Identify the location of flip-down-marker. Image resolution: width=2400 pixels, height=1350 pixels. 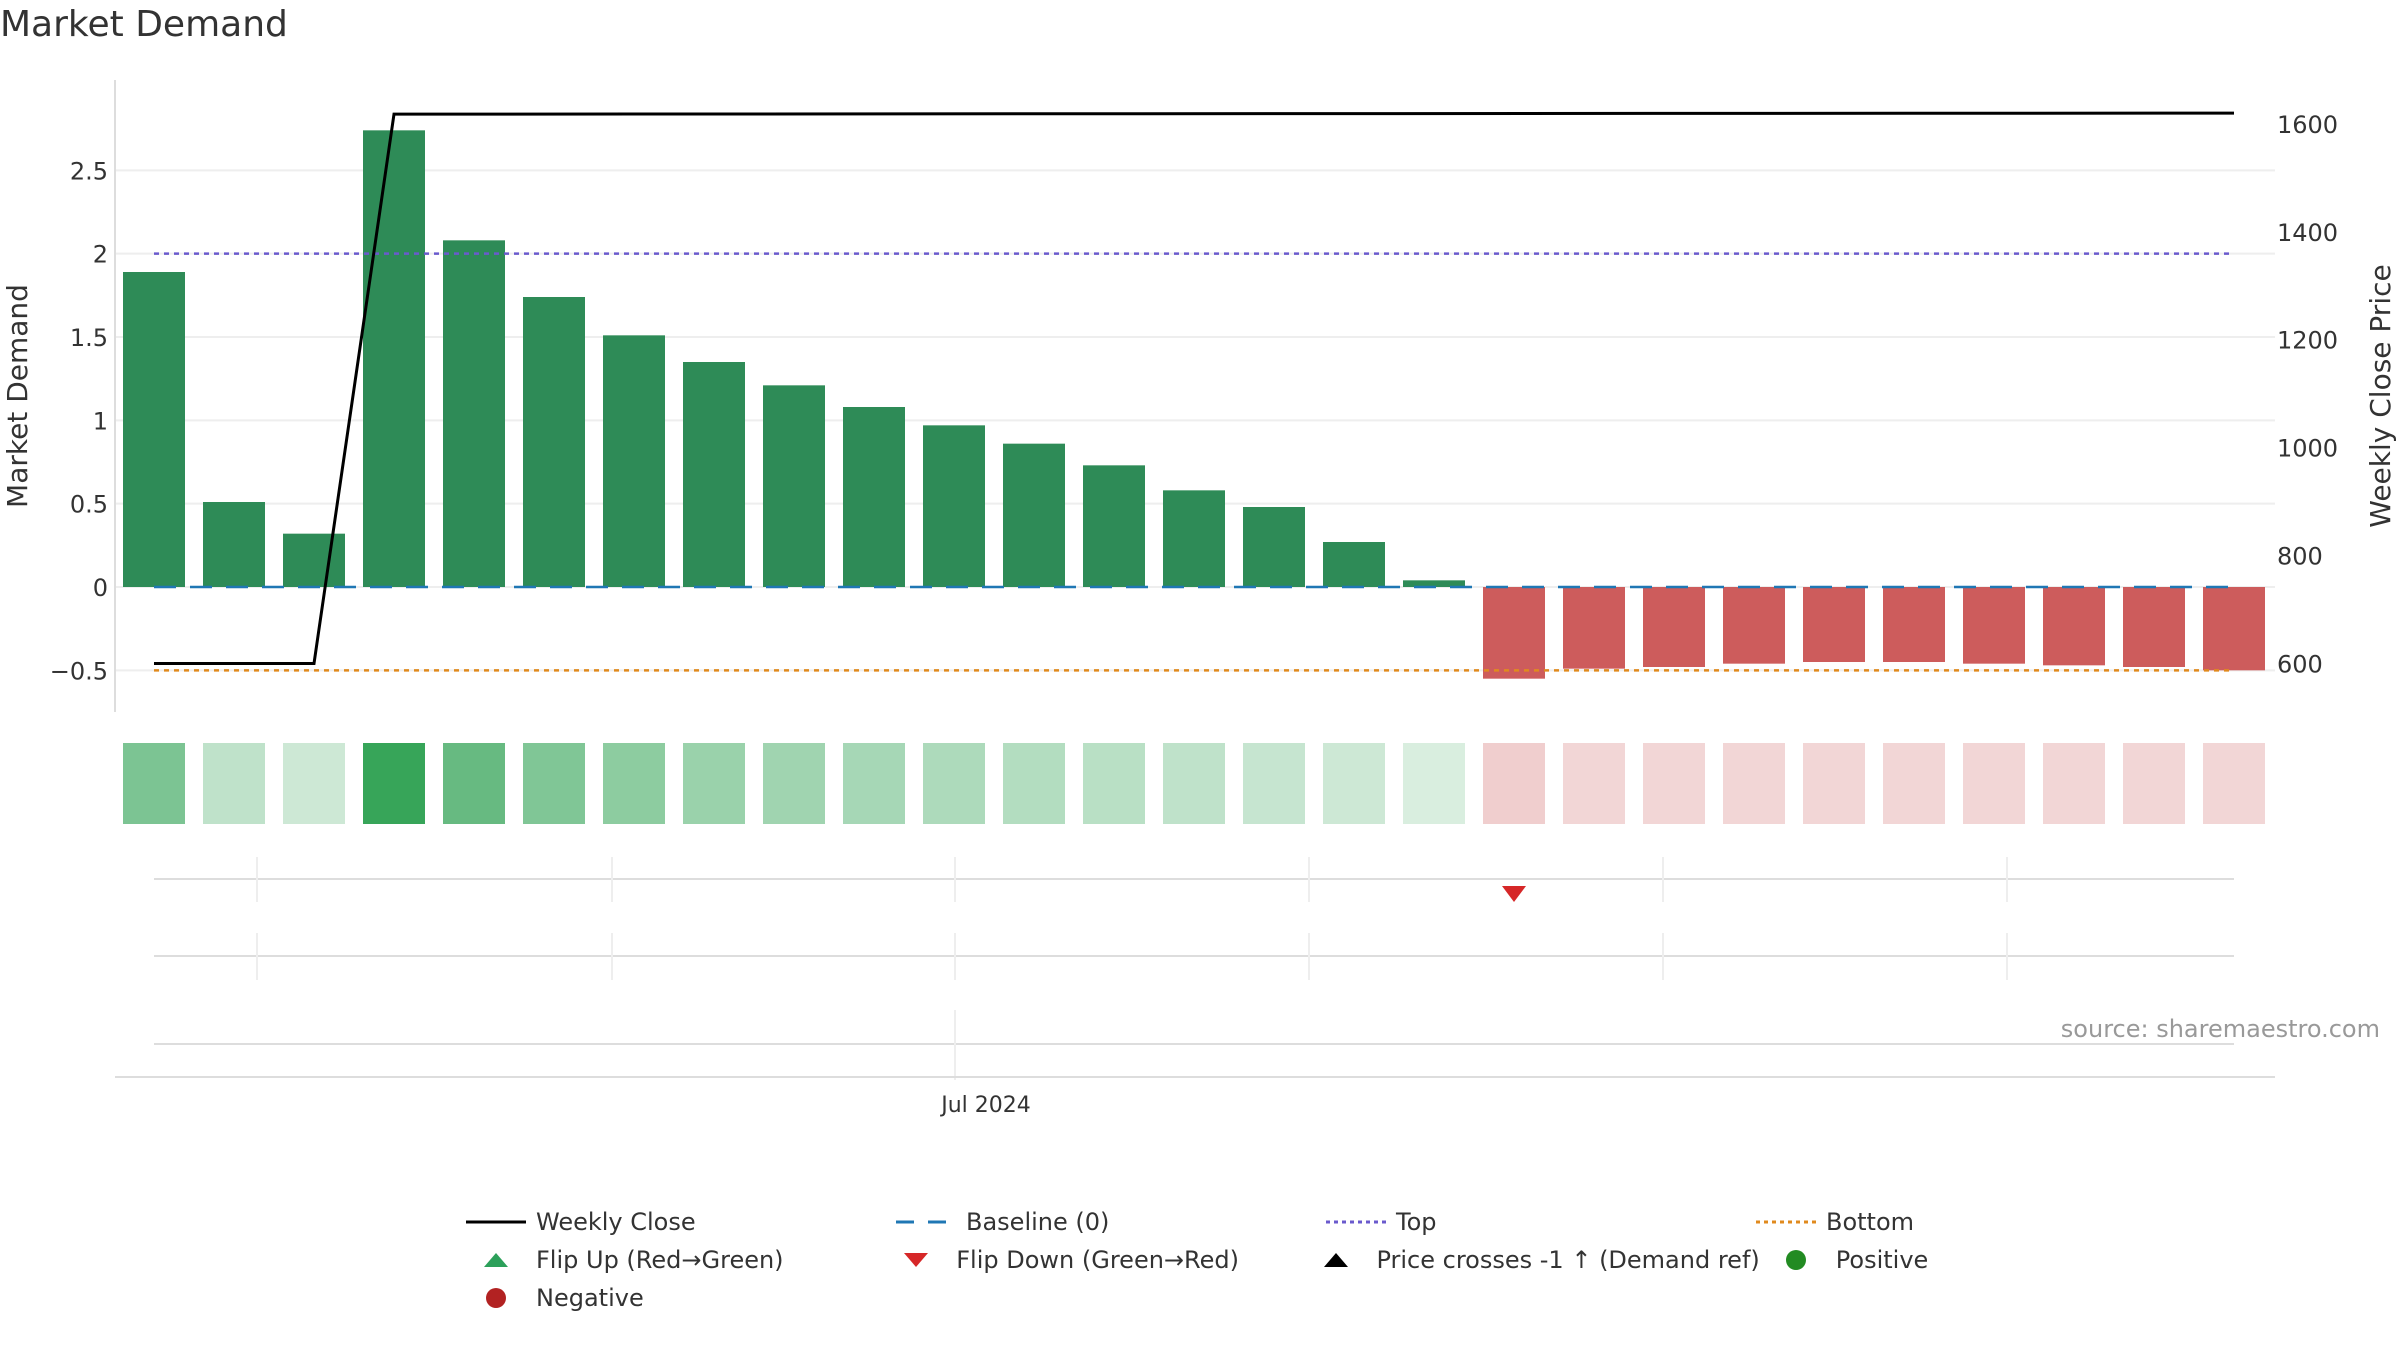
(1514, 894).